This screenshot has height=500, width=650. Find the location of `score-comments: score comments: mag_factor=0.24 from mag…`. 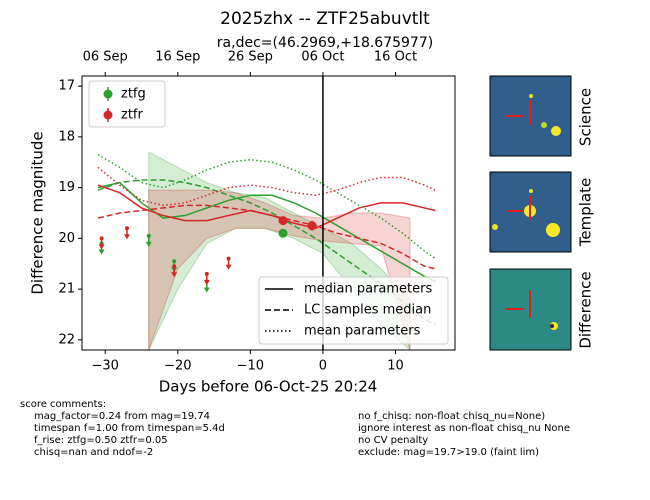

score-comments: score comments: mag_factor=0.24 from mag… is located at coordinates (295, 428).